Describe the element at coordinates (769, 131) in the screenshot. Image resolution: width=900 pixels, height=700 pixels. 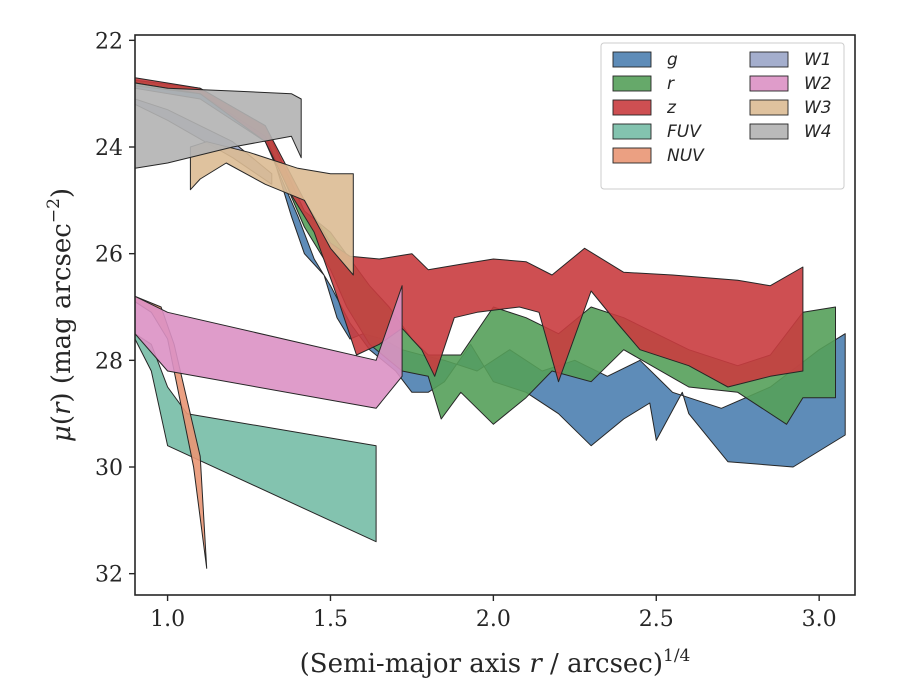
I see `legend-swatch-w4` at that location.